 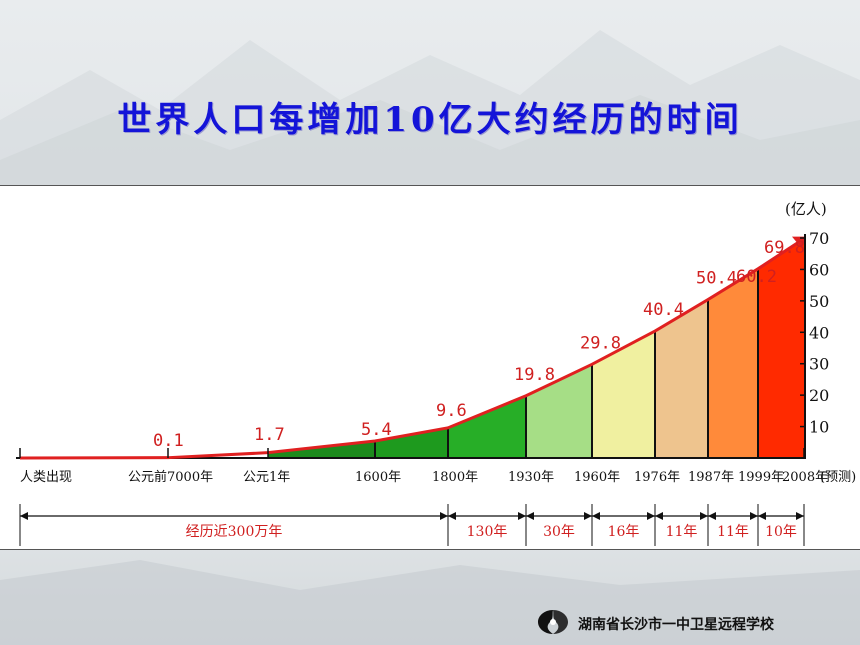 I want to click on y-tick-label: 30, so click(x=819, y=364).